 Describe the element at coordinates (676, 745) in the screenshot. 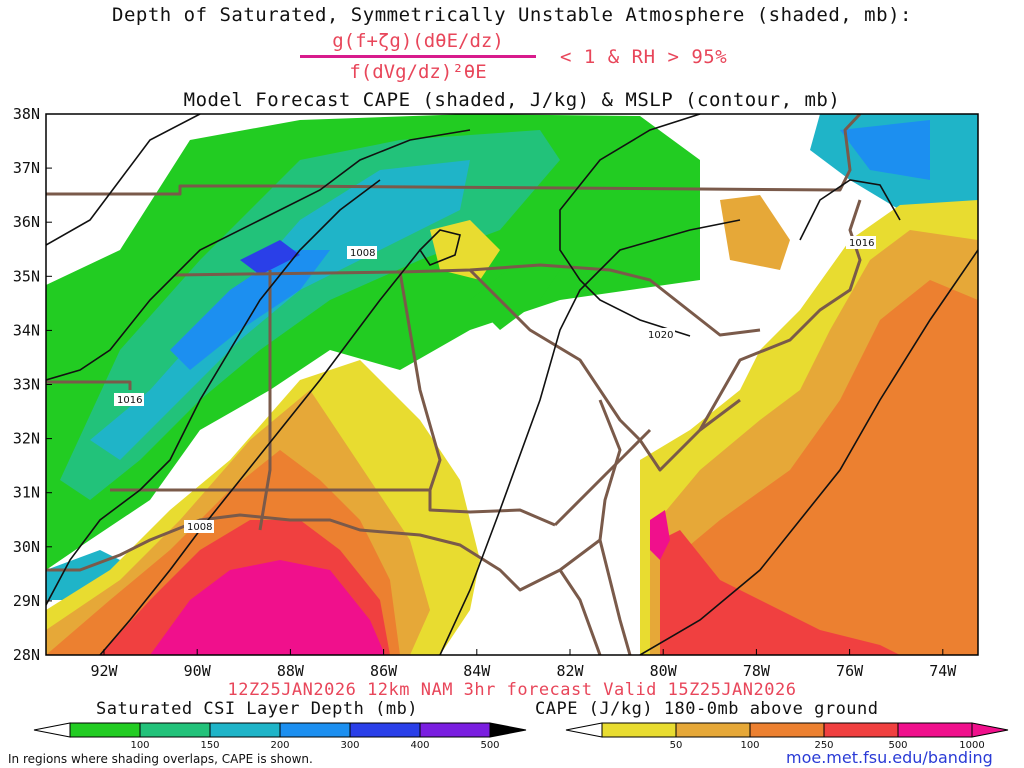

I see `colorbar-tick-label: 50` at that location.